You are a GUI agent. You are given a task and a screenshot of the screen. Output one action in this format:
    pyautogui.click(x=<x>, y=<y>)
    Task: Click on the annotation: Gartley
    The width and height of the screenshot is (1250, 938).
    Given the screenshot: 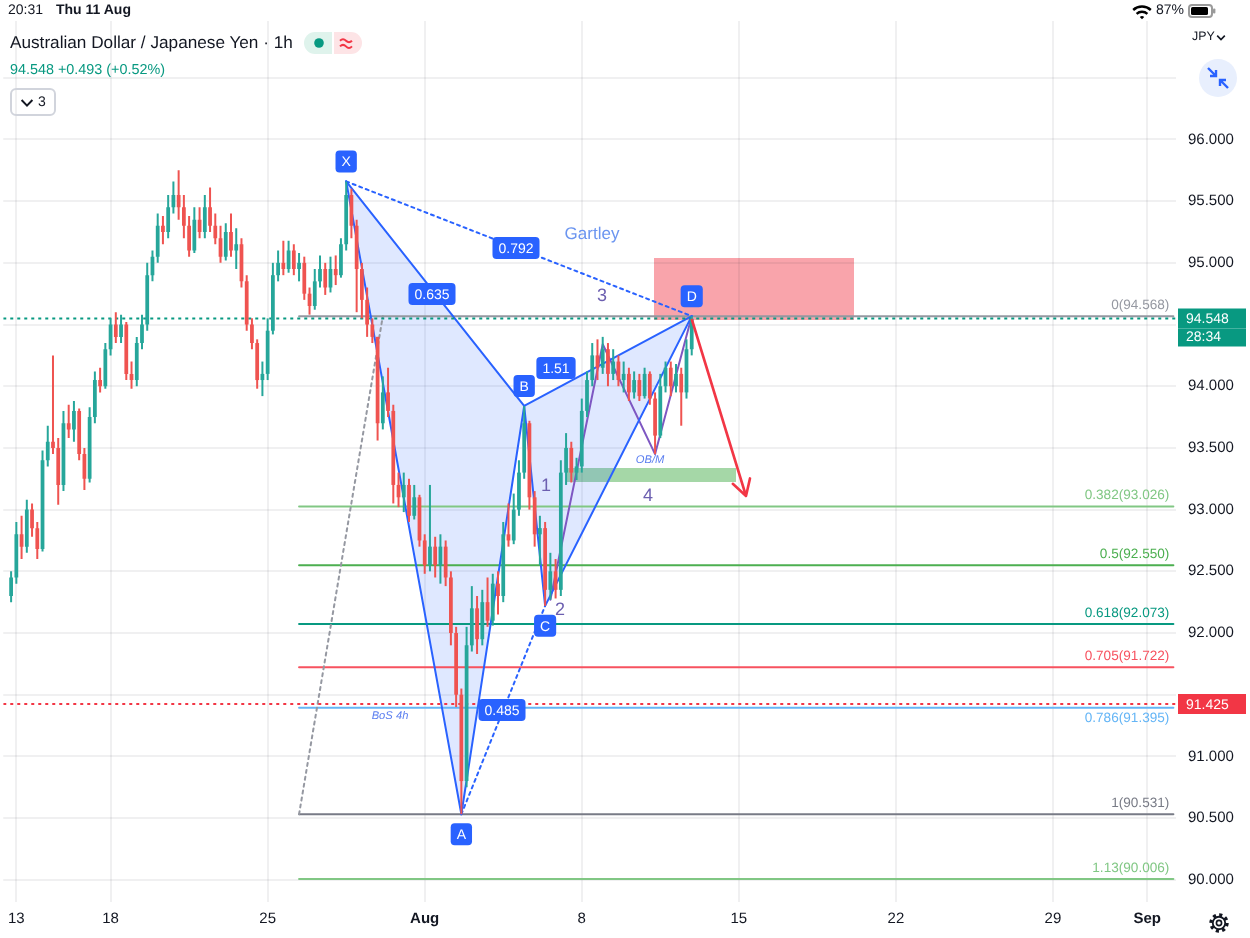 What is the action you would take?
    pyautogui.click(x=592, y=232)
    